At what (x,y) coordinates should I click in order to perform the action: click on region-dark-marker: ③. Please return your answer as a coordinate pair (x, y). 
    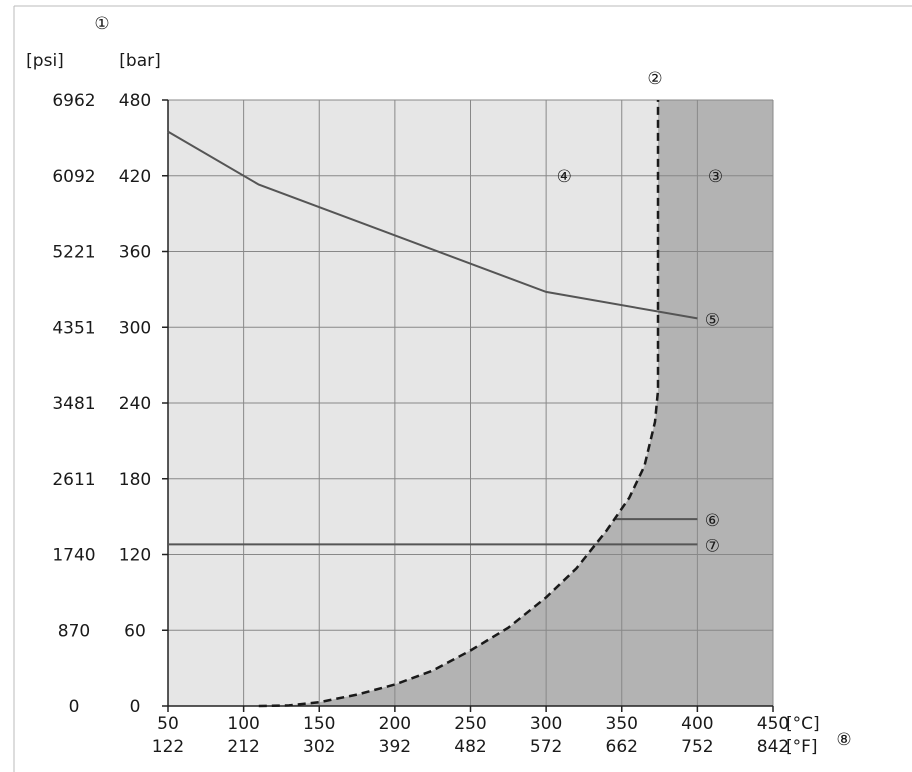
    Looking at the image, I should click on (715, 177).